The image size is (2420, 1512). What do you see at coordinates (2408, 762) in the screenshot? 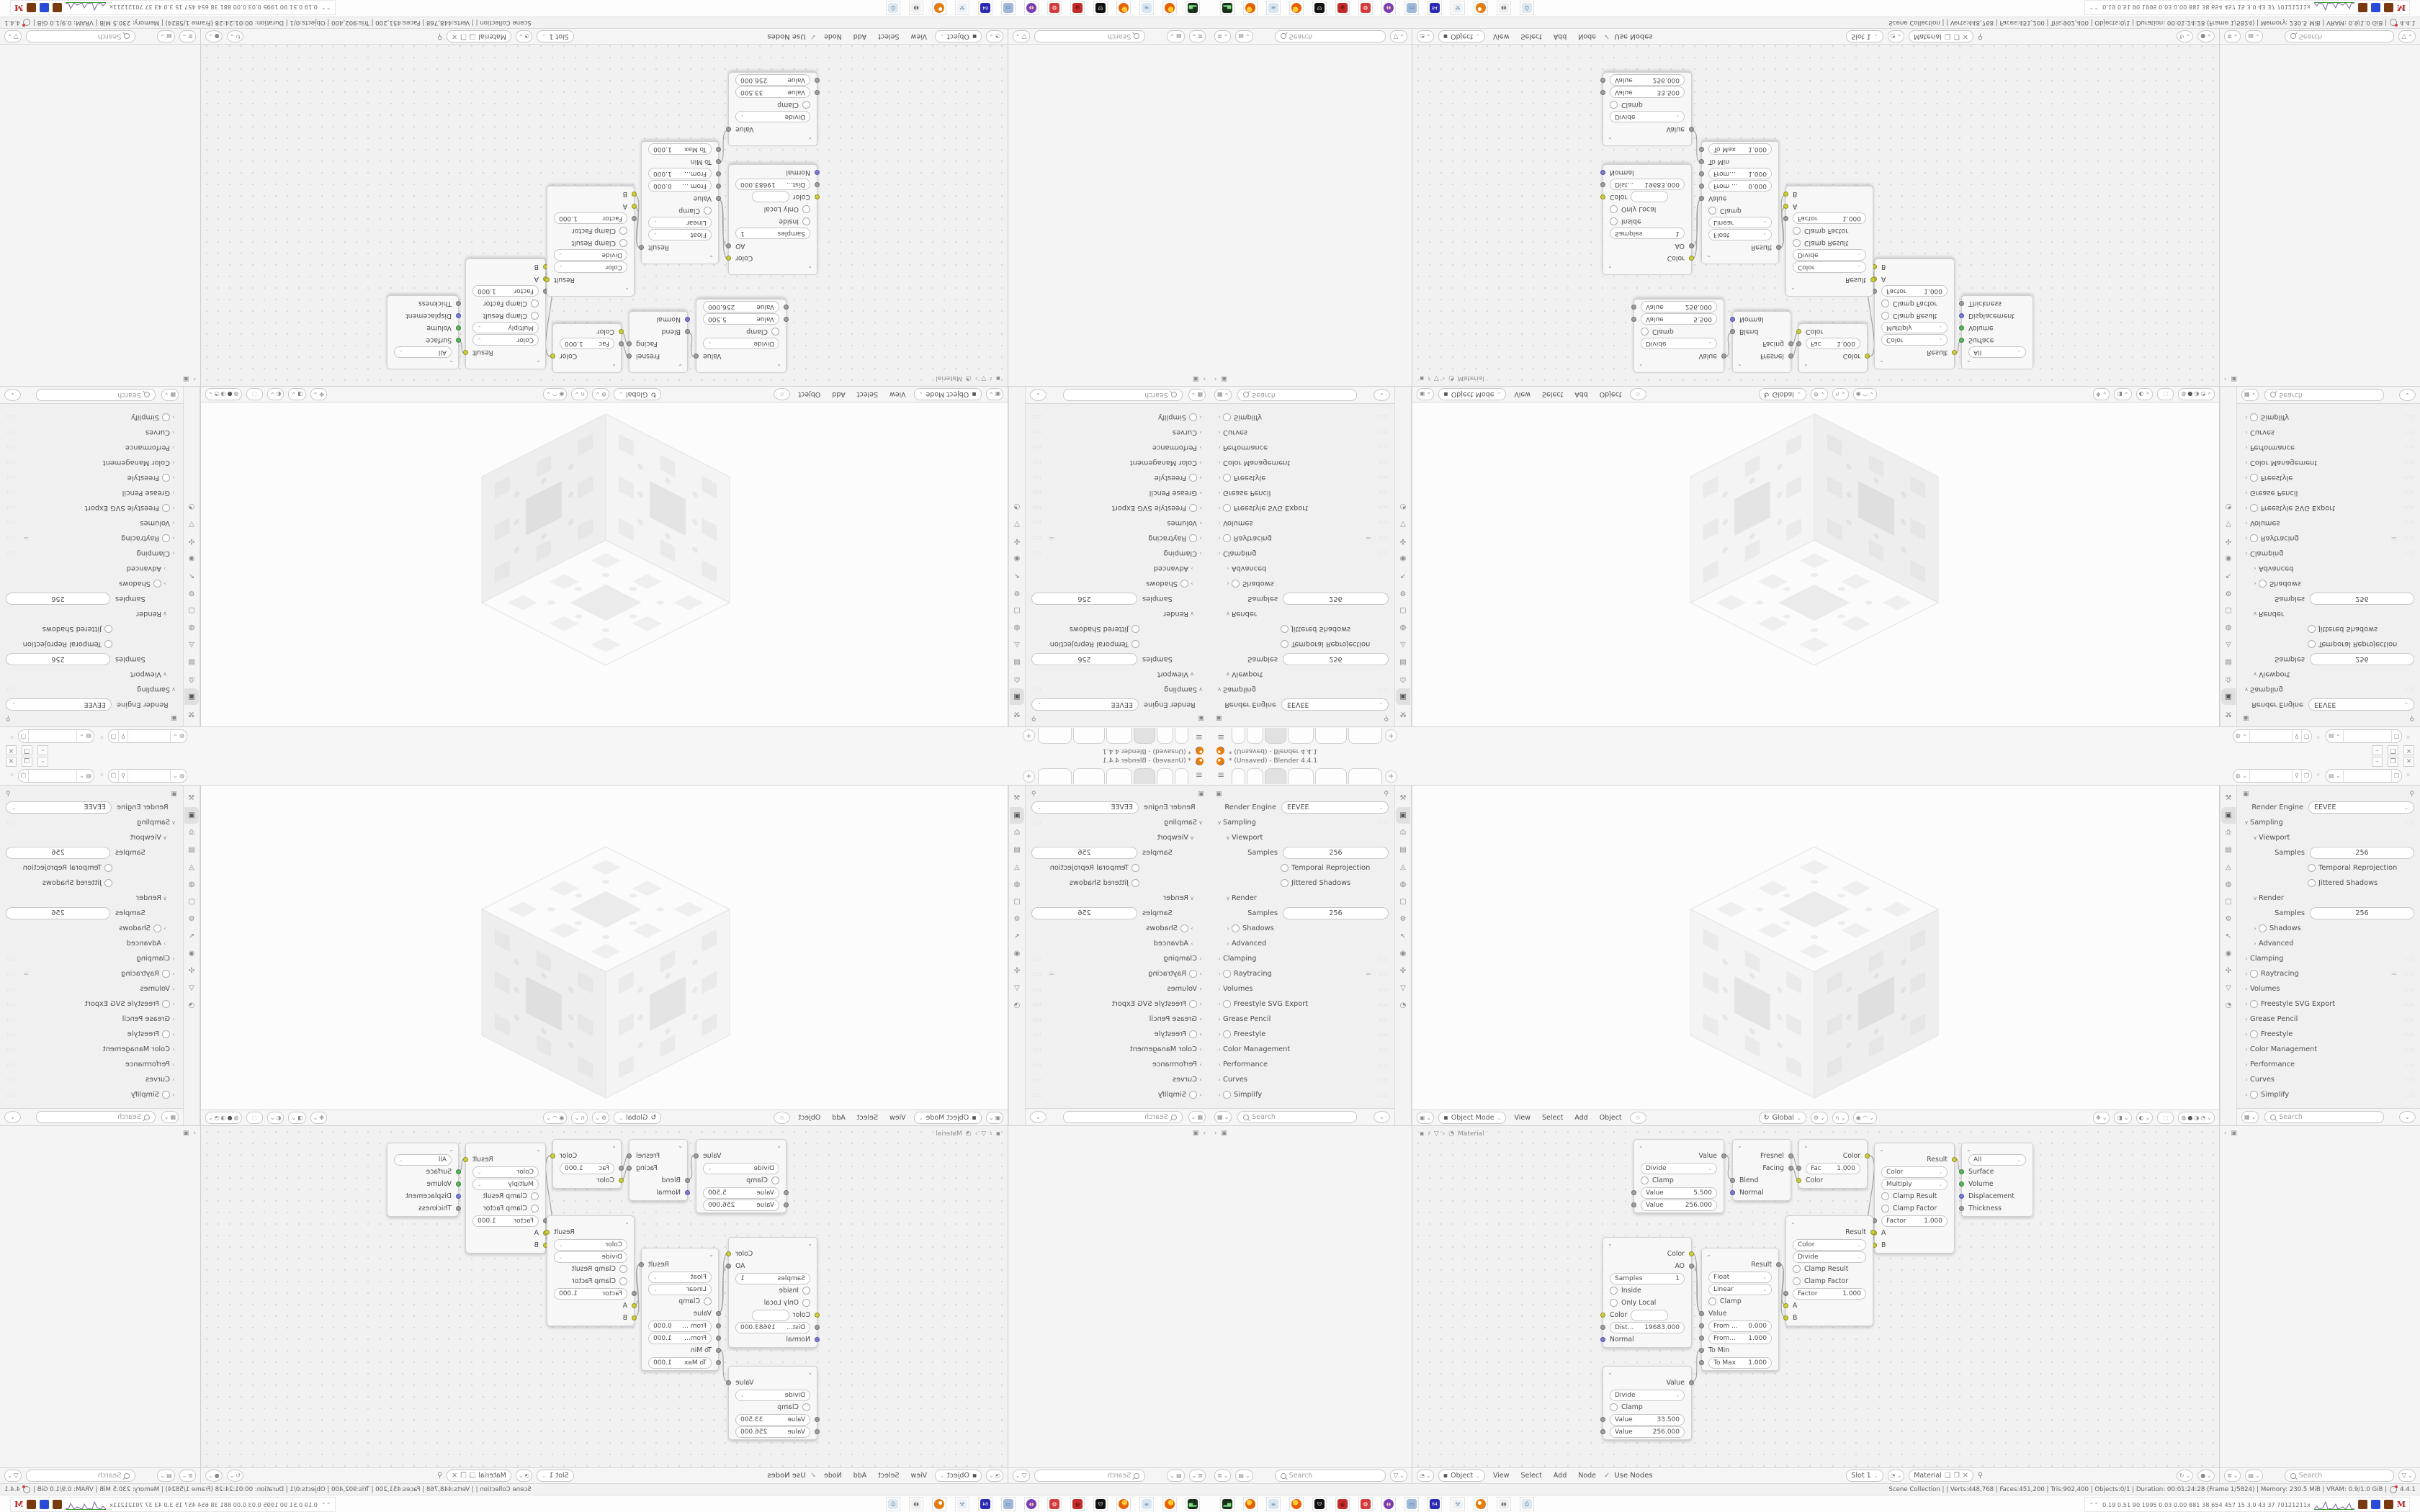
I see `close-button: ✕` at bounding box center [2408, 762].